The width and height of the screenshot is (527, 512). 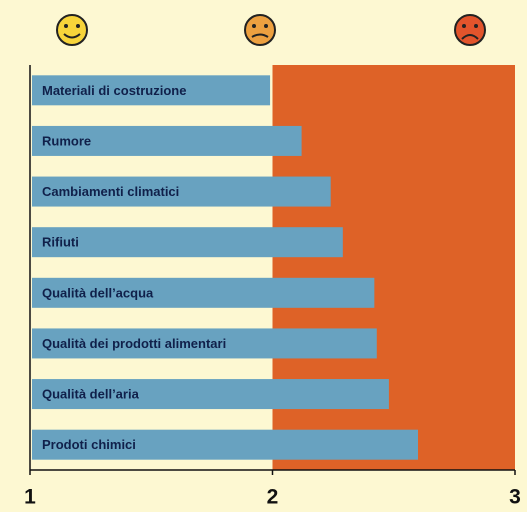 I want to click on bar-label: Qualità dei prodotti alimentari, so click(x=134, y=343).